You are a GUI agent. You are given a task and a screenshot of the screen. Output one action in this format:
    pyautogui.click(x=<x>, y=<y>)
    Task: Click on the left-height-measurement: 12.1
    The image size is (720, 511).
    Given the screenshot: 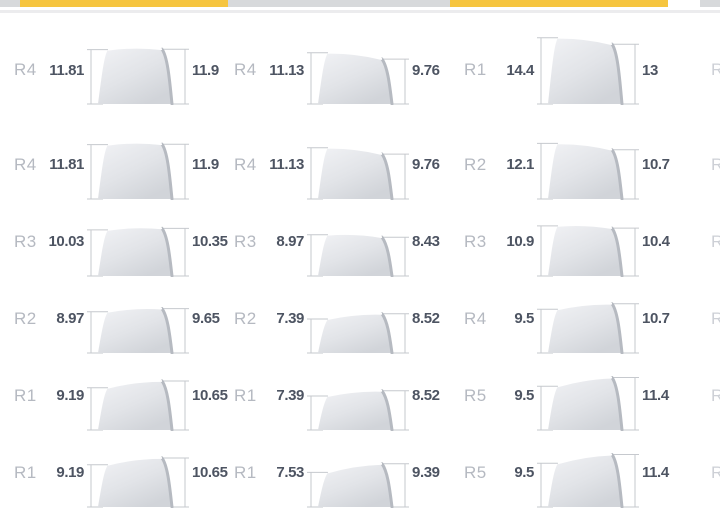 What is the action you would take?
    pyautogui.click(x=520, y=164)
    